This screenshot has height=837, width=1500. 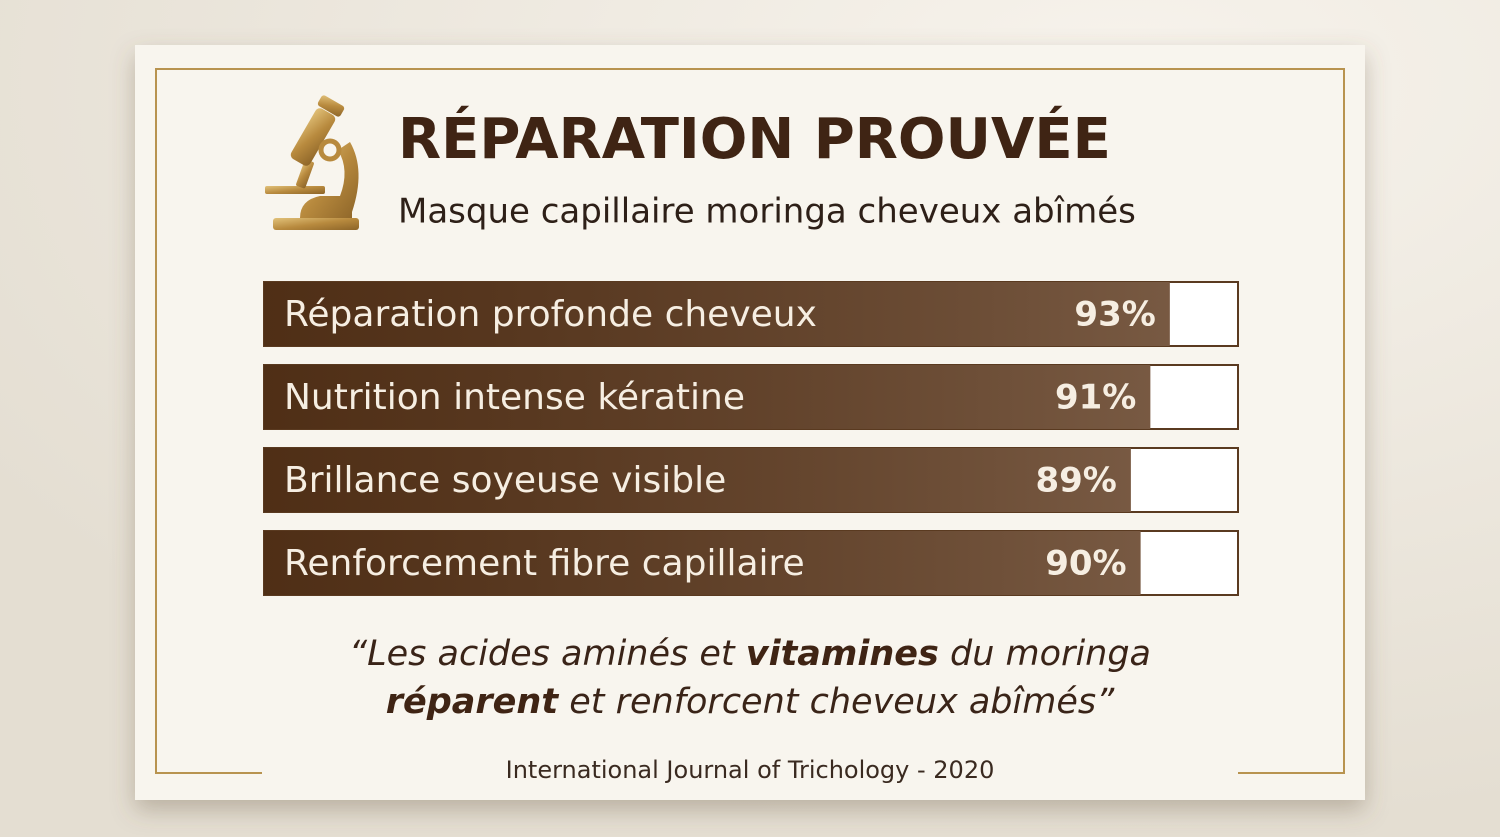 I want to click on title: RÉPARATION PROUVÉE, so click(x=754, y=139).